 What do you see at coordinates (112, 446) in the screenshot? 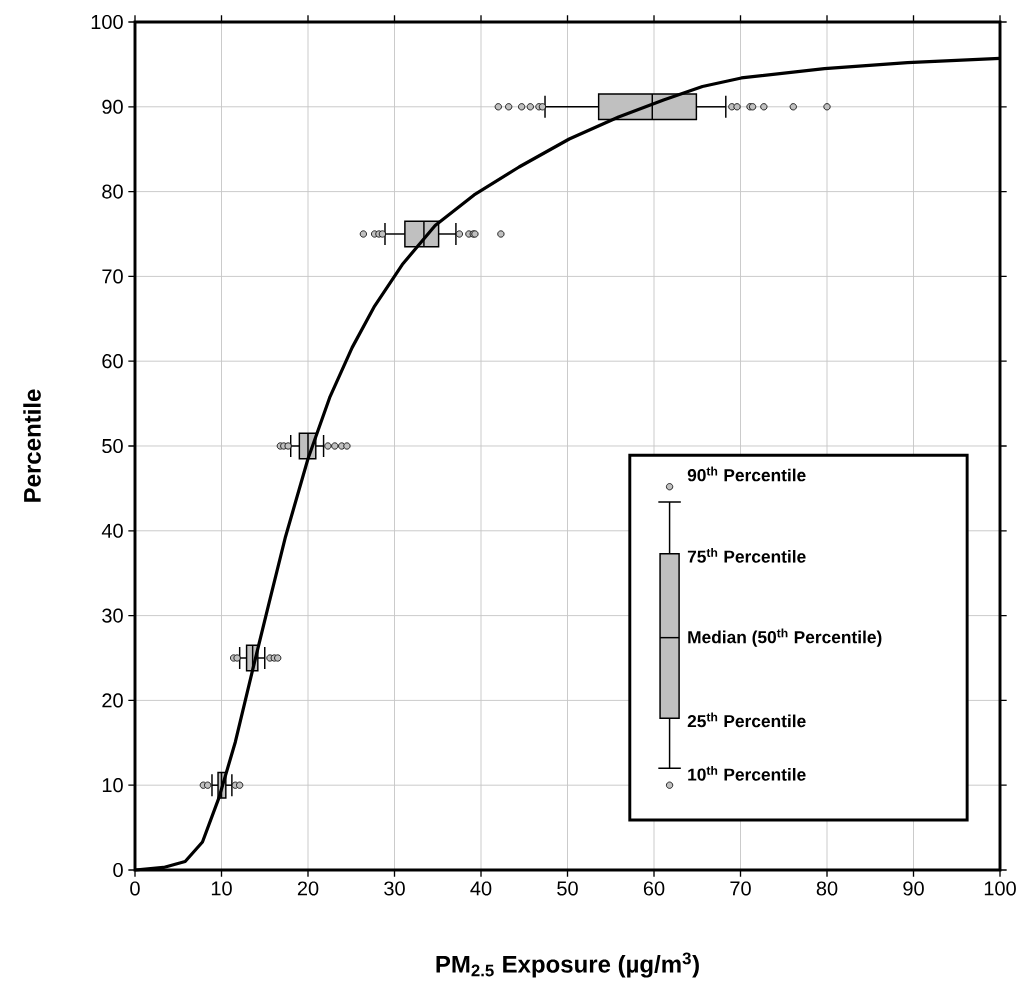
I see `y-tick-label: 50` at bounding box center [112, 446].